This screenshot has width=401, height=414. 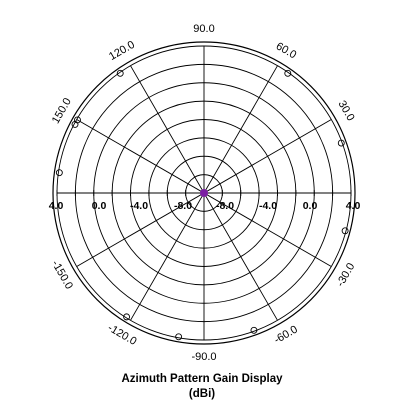 I want to click on angle-tick-label: 30.0, so click(x=346, y=111).